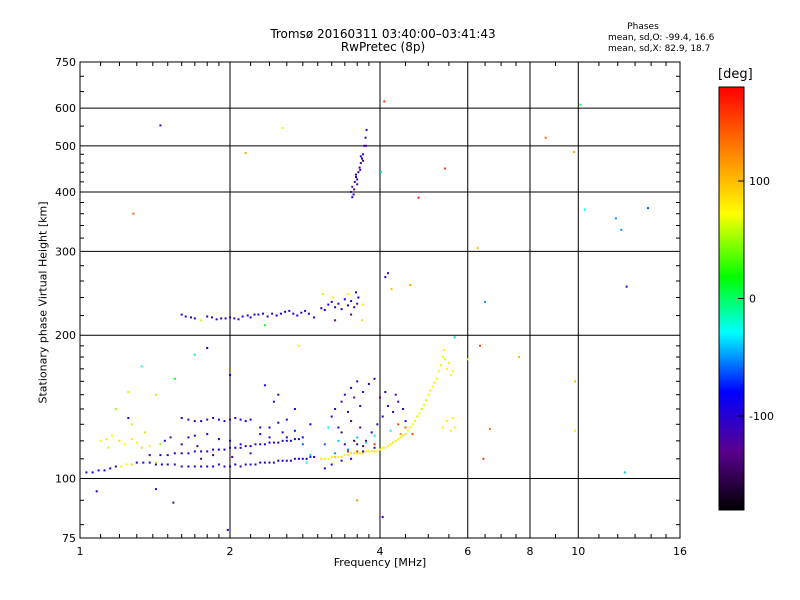  I want to click on colorbar-tick-label: 0, so click(752, 299).